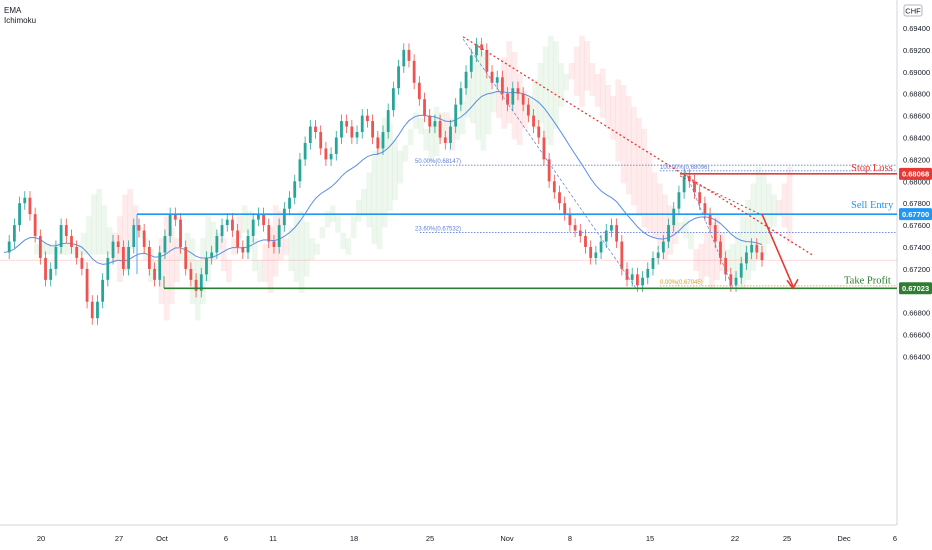 The height and width of the screenshot is (550, 932). I want to click on x-tick-label: 6, so click(895, 538).